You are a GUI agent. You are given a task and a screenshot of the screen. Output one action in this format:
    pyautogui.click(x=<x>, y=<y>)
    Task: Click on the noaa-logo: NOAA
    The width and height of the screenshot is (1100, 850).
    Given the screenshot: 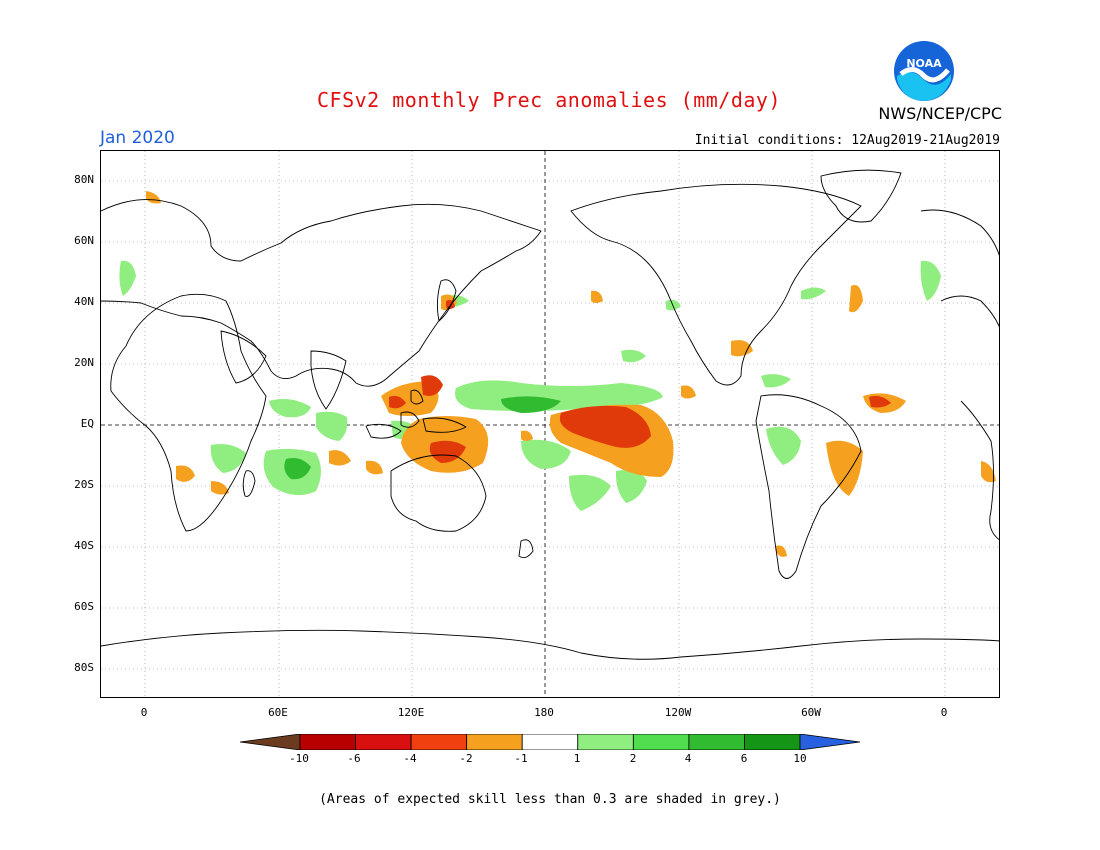 What is the action you would take?
    pyautogui.click(x=924, y=71)
    